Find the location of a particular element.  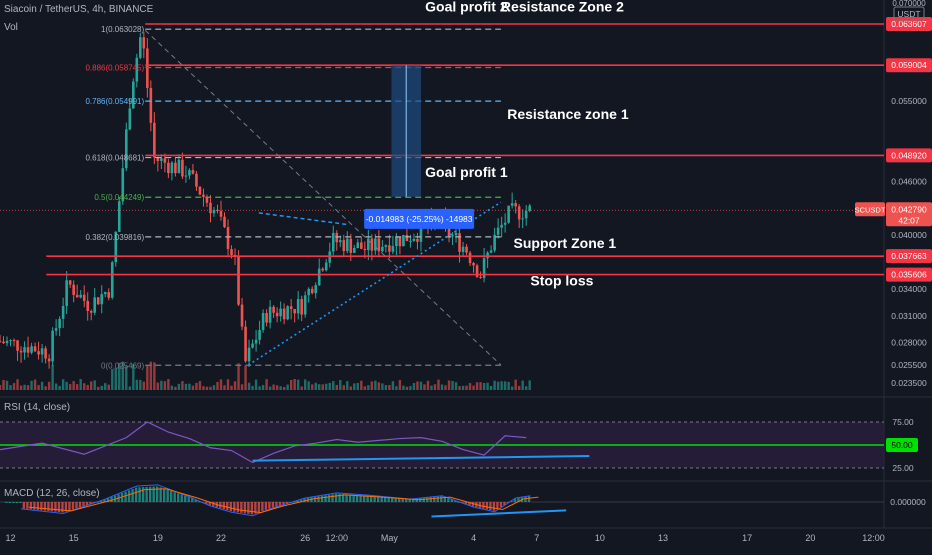

price-tick-label: 0.025500 is located at coordinates (909, 365).